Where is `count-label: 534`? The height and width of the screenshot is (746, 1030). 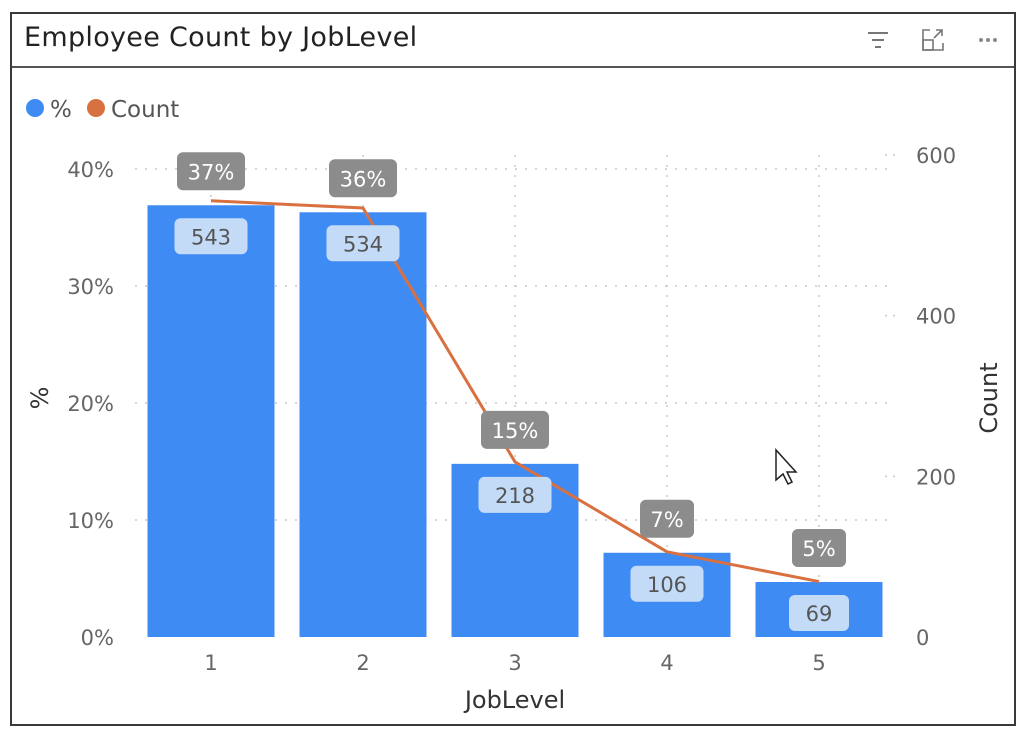
count-label: 534 is located at coordinates (363, 244).